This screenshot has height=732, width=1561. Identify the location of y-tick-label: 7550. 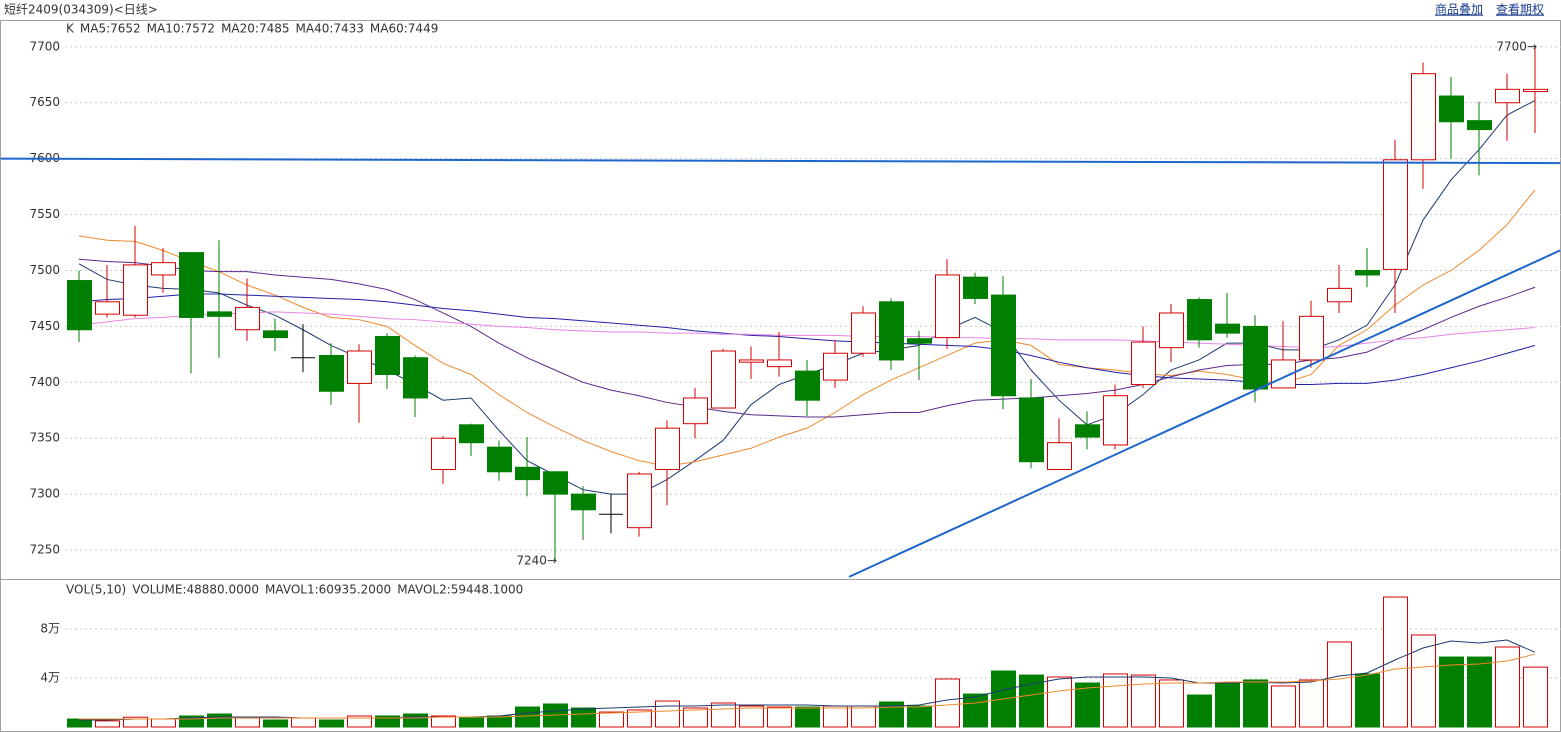
(44, 214).